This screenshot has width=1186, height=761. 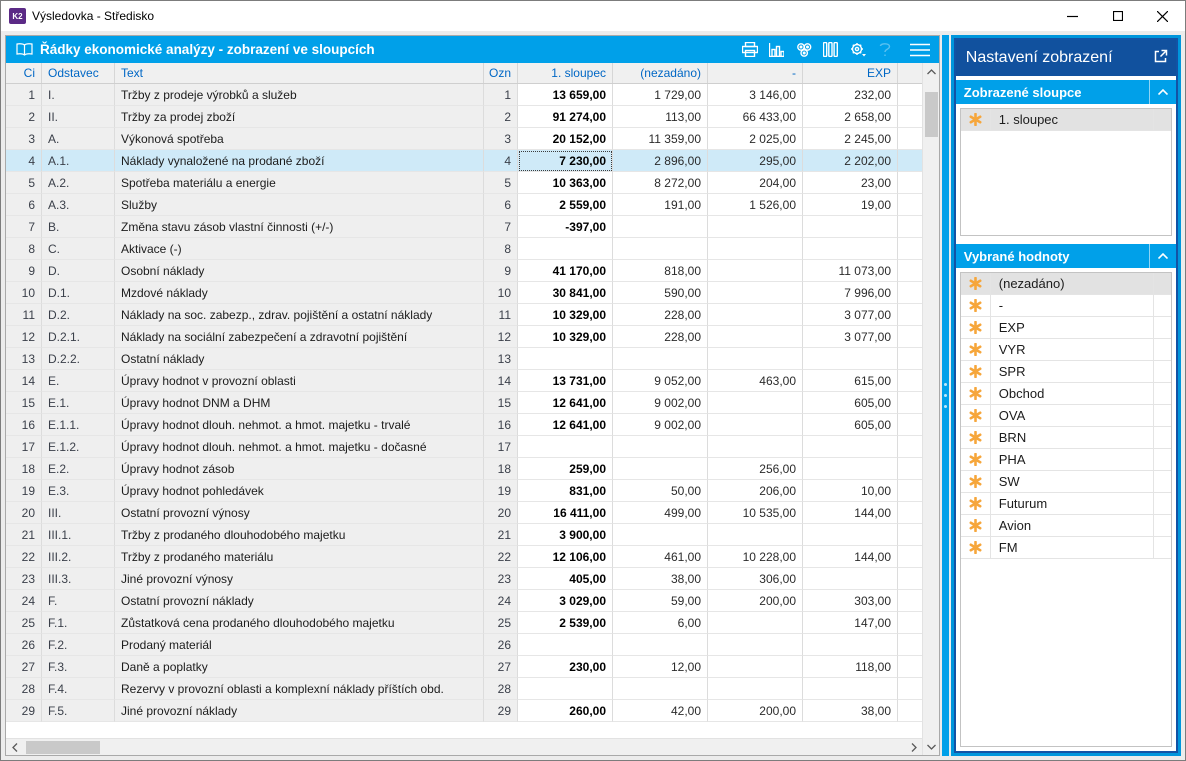 What do you see at coordinates (1065, 92) in the screenshot?
I see `section-header: Zobrazené sloupce` at bounding box center [1065, 92].